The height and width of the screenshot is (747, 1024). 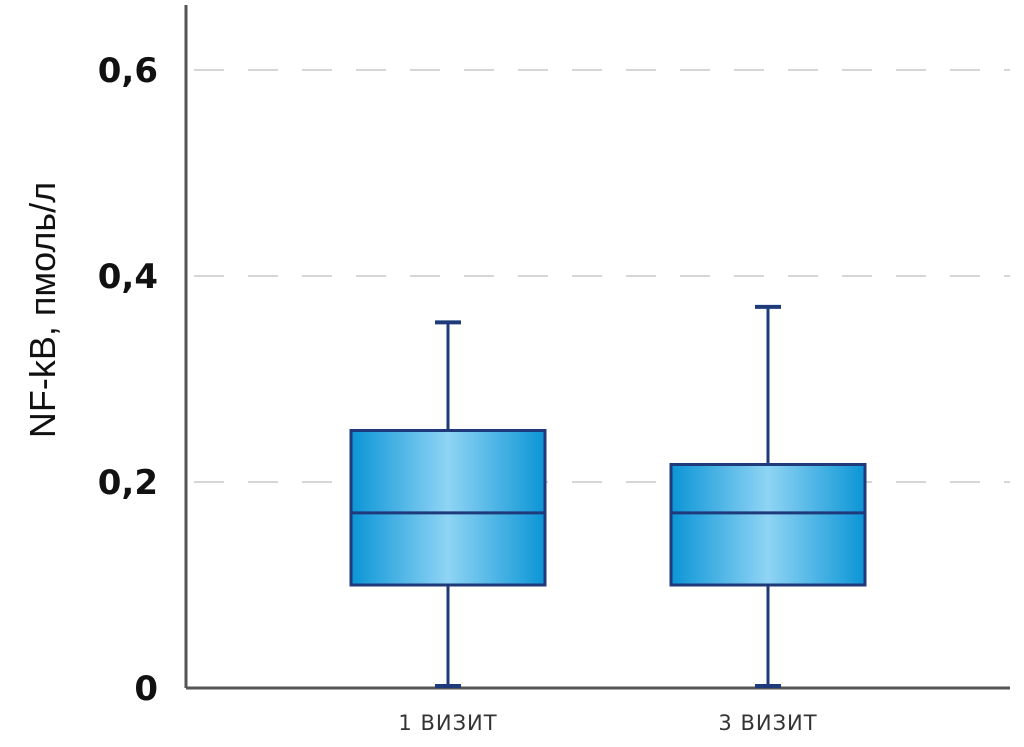 I want to click on y-tick-label: 0,6, so click(x=128, y=71).